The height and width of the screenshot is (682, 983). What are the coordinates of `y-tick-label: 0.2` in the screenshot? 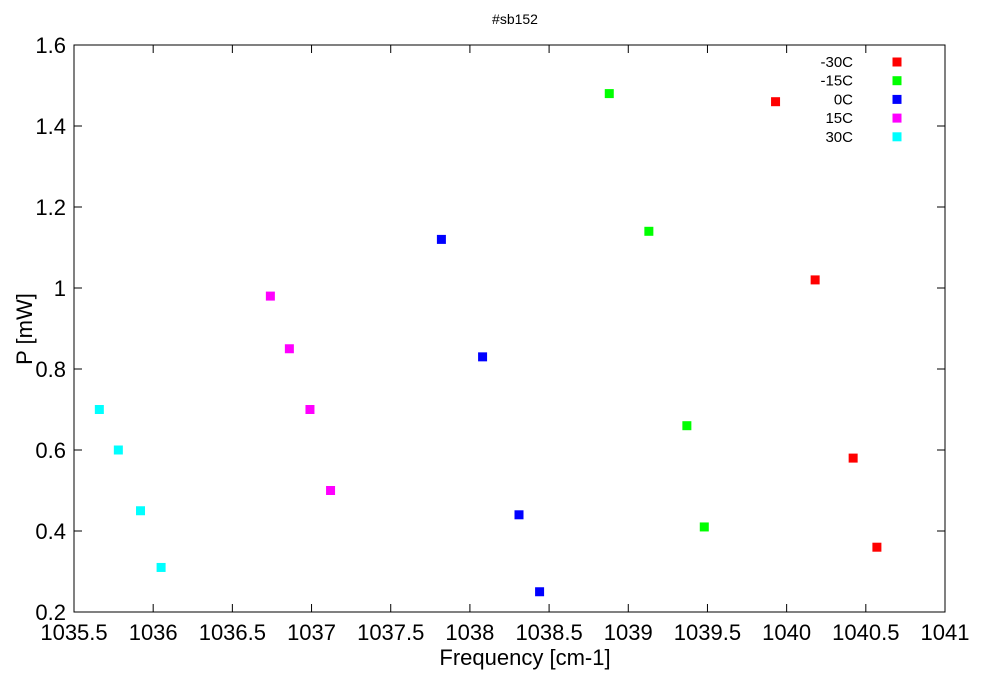 It's located at (50, 612).